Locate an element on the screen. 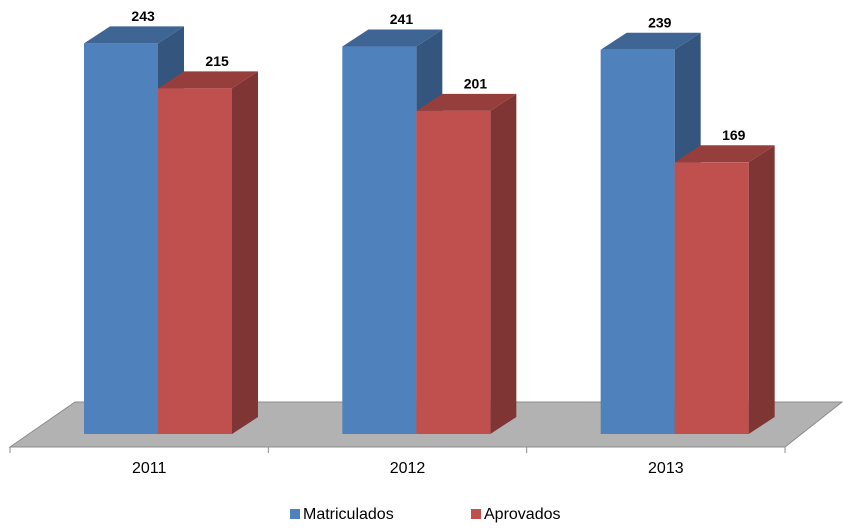 This screenshot has width=843, height=531. data-label: 239 is located at coordinates (660, 22).